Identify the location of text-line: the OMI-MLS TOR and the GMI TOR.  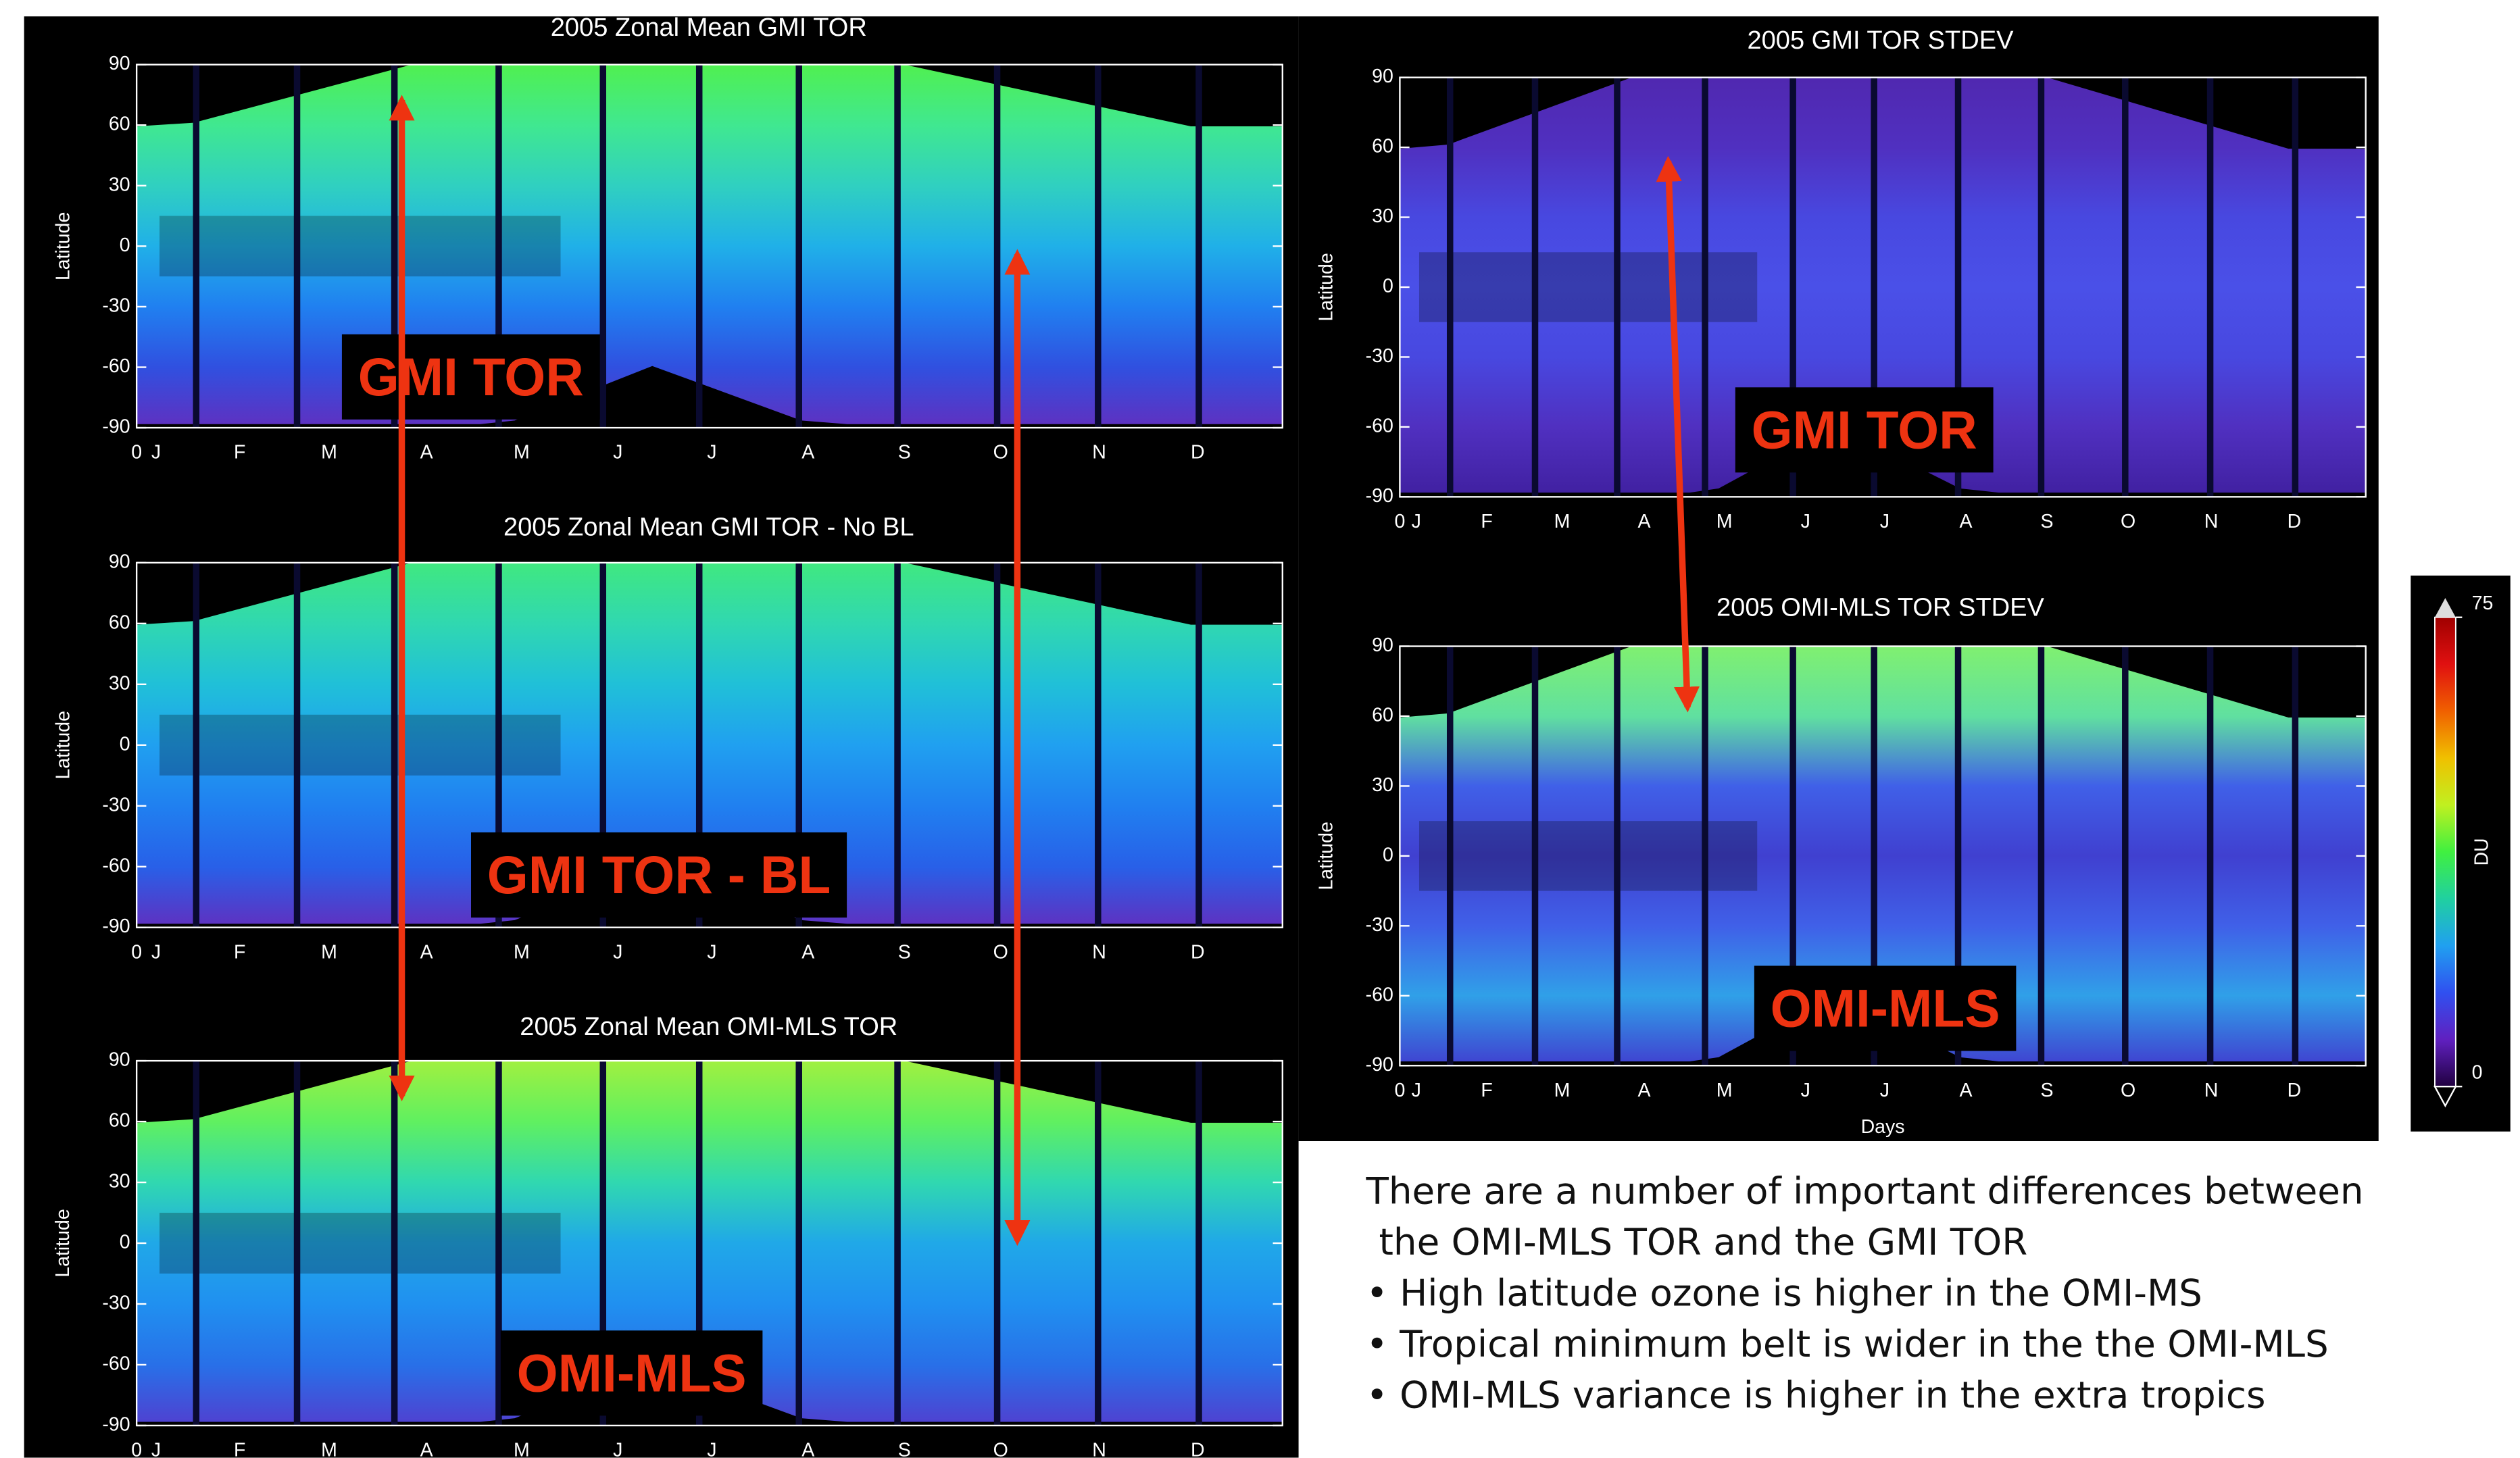
(1703, 1241).